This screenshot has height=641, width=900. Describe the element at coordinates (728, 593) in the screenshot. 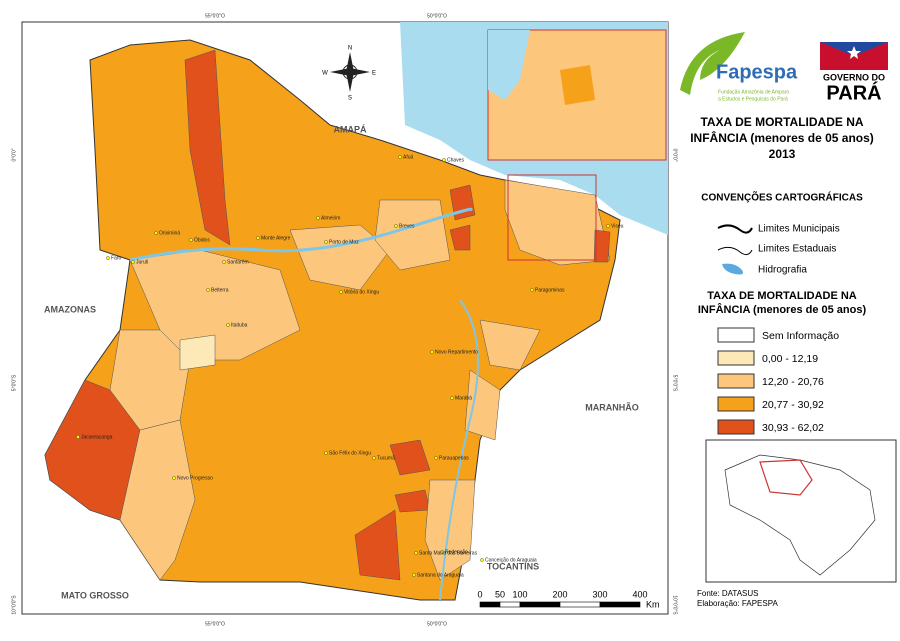

I see `source: Fonte: DATASUS` at that location.